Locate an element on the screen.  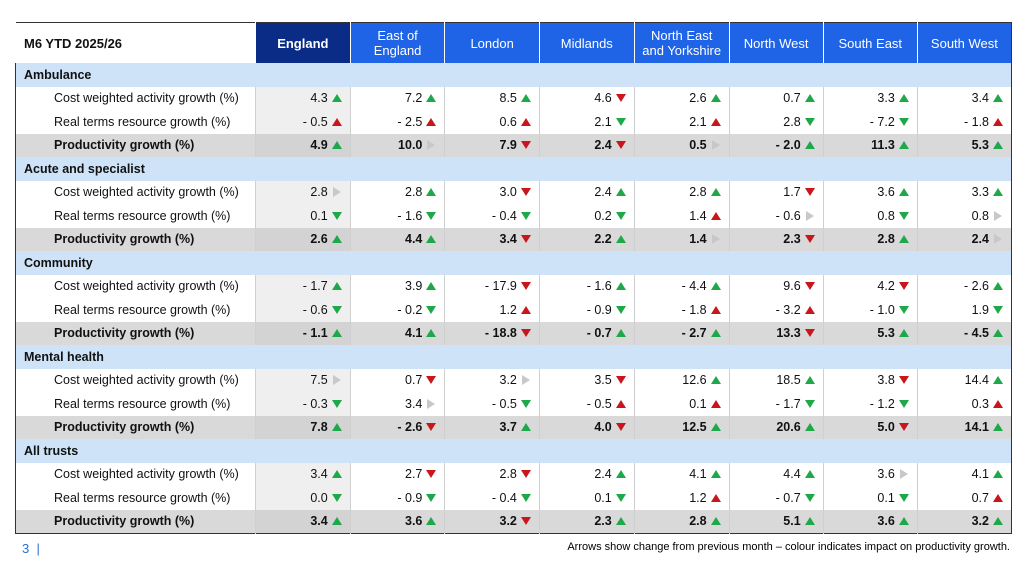
value: 0.7 is located at coordinates (792, 98).